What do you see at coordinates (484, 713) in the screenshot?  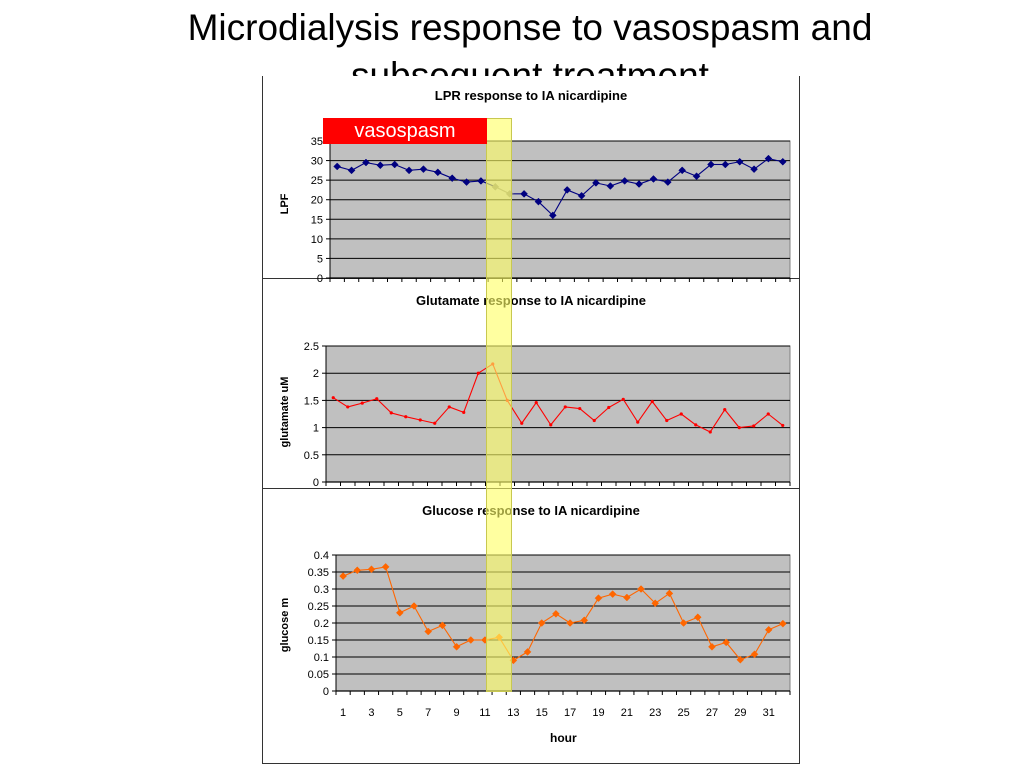 I see `glucose-x-tick-label: 11` at bounding box center [484, 713].